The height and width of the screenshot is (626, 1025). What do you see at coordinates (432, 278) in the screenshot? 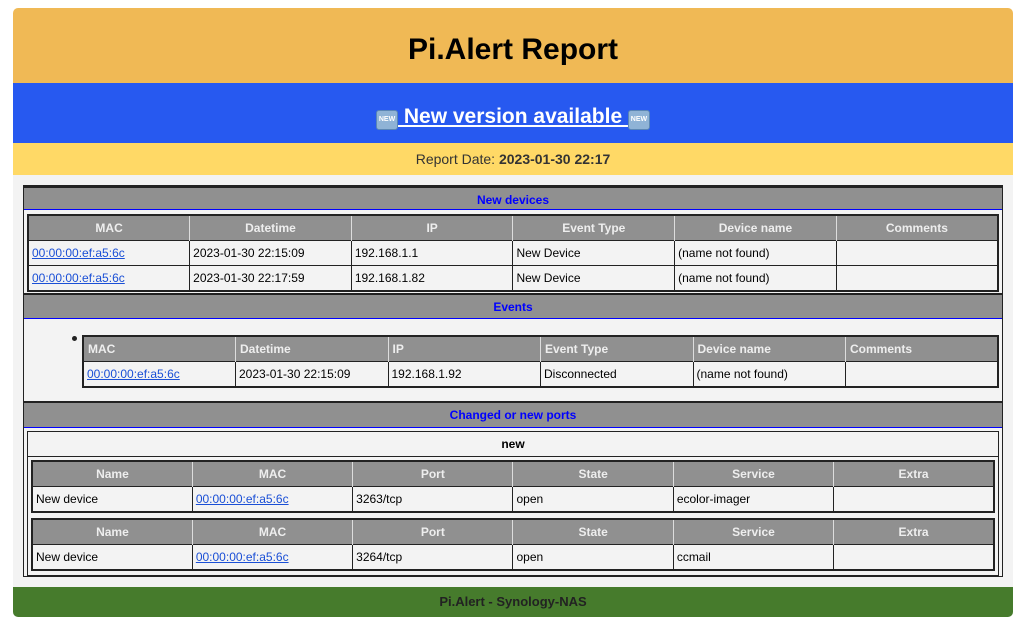
I see `cell: 192.168.1.82` at bounding box center [432, 278].